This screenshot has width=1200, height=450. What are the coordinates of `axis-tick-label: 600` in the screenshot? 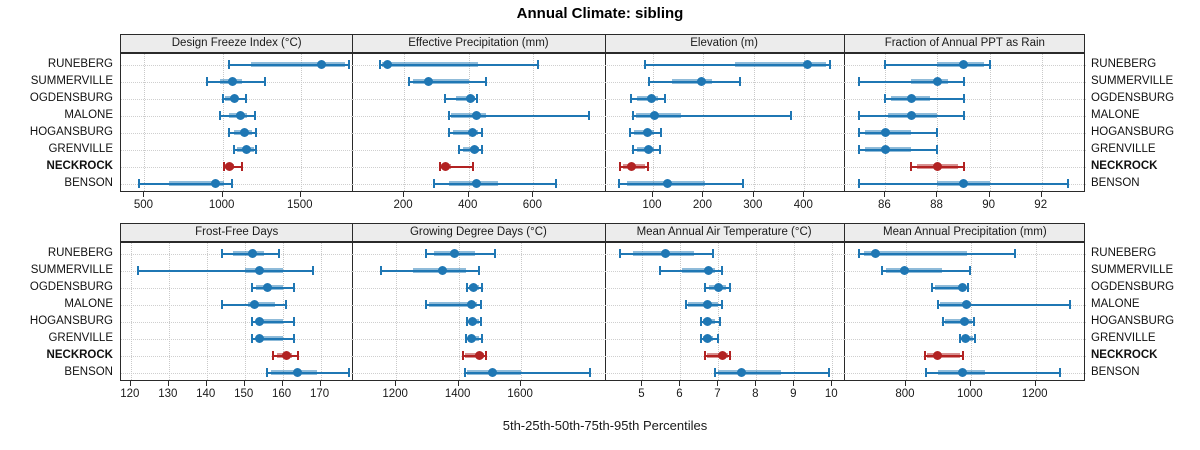 It's located at (532, 205).